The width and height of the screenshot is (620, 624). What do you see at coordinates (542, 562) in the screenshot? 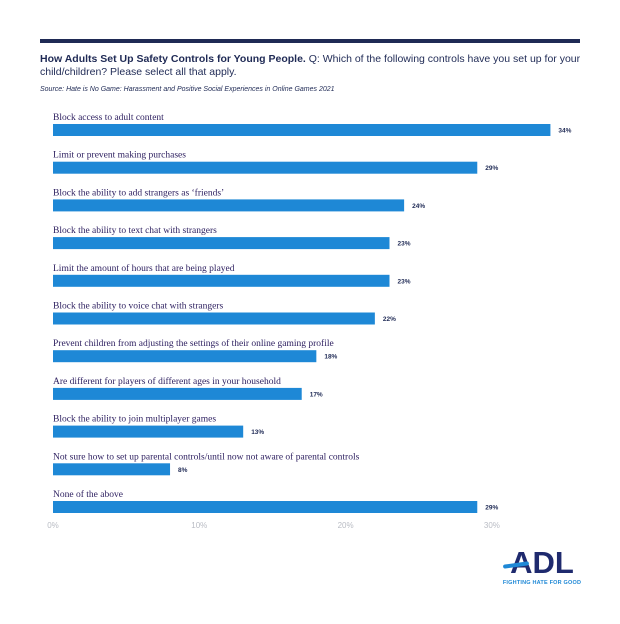
I see `logo-wordmark: ADL` at bounding box center [542, 562].